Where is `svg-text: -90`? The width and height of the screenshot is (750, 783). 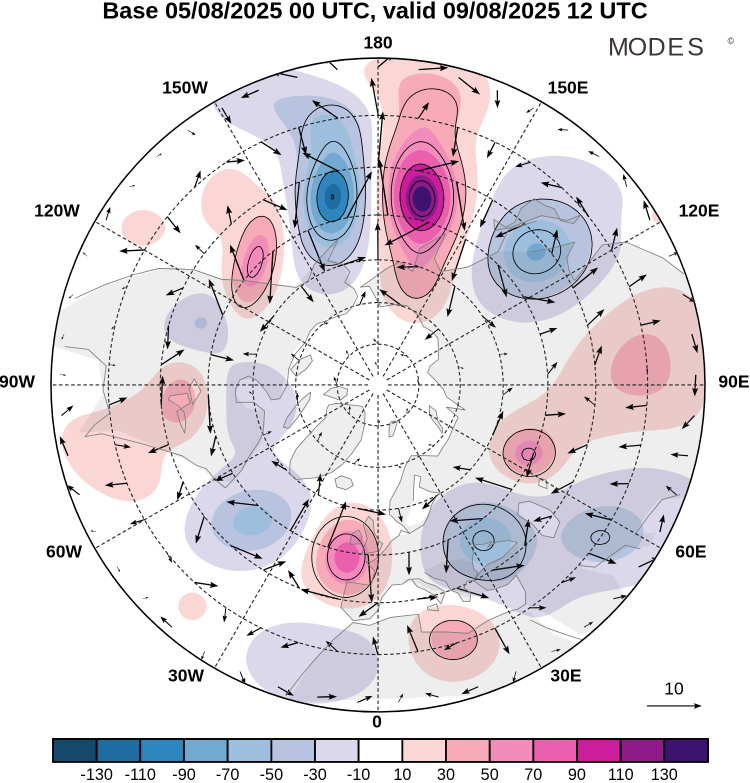 svg-text: -90 is located at coordinates (183, 774).